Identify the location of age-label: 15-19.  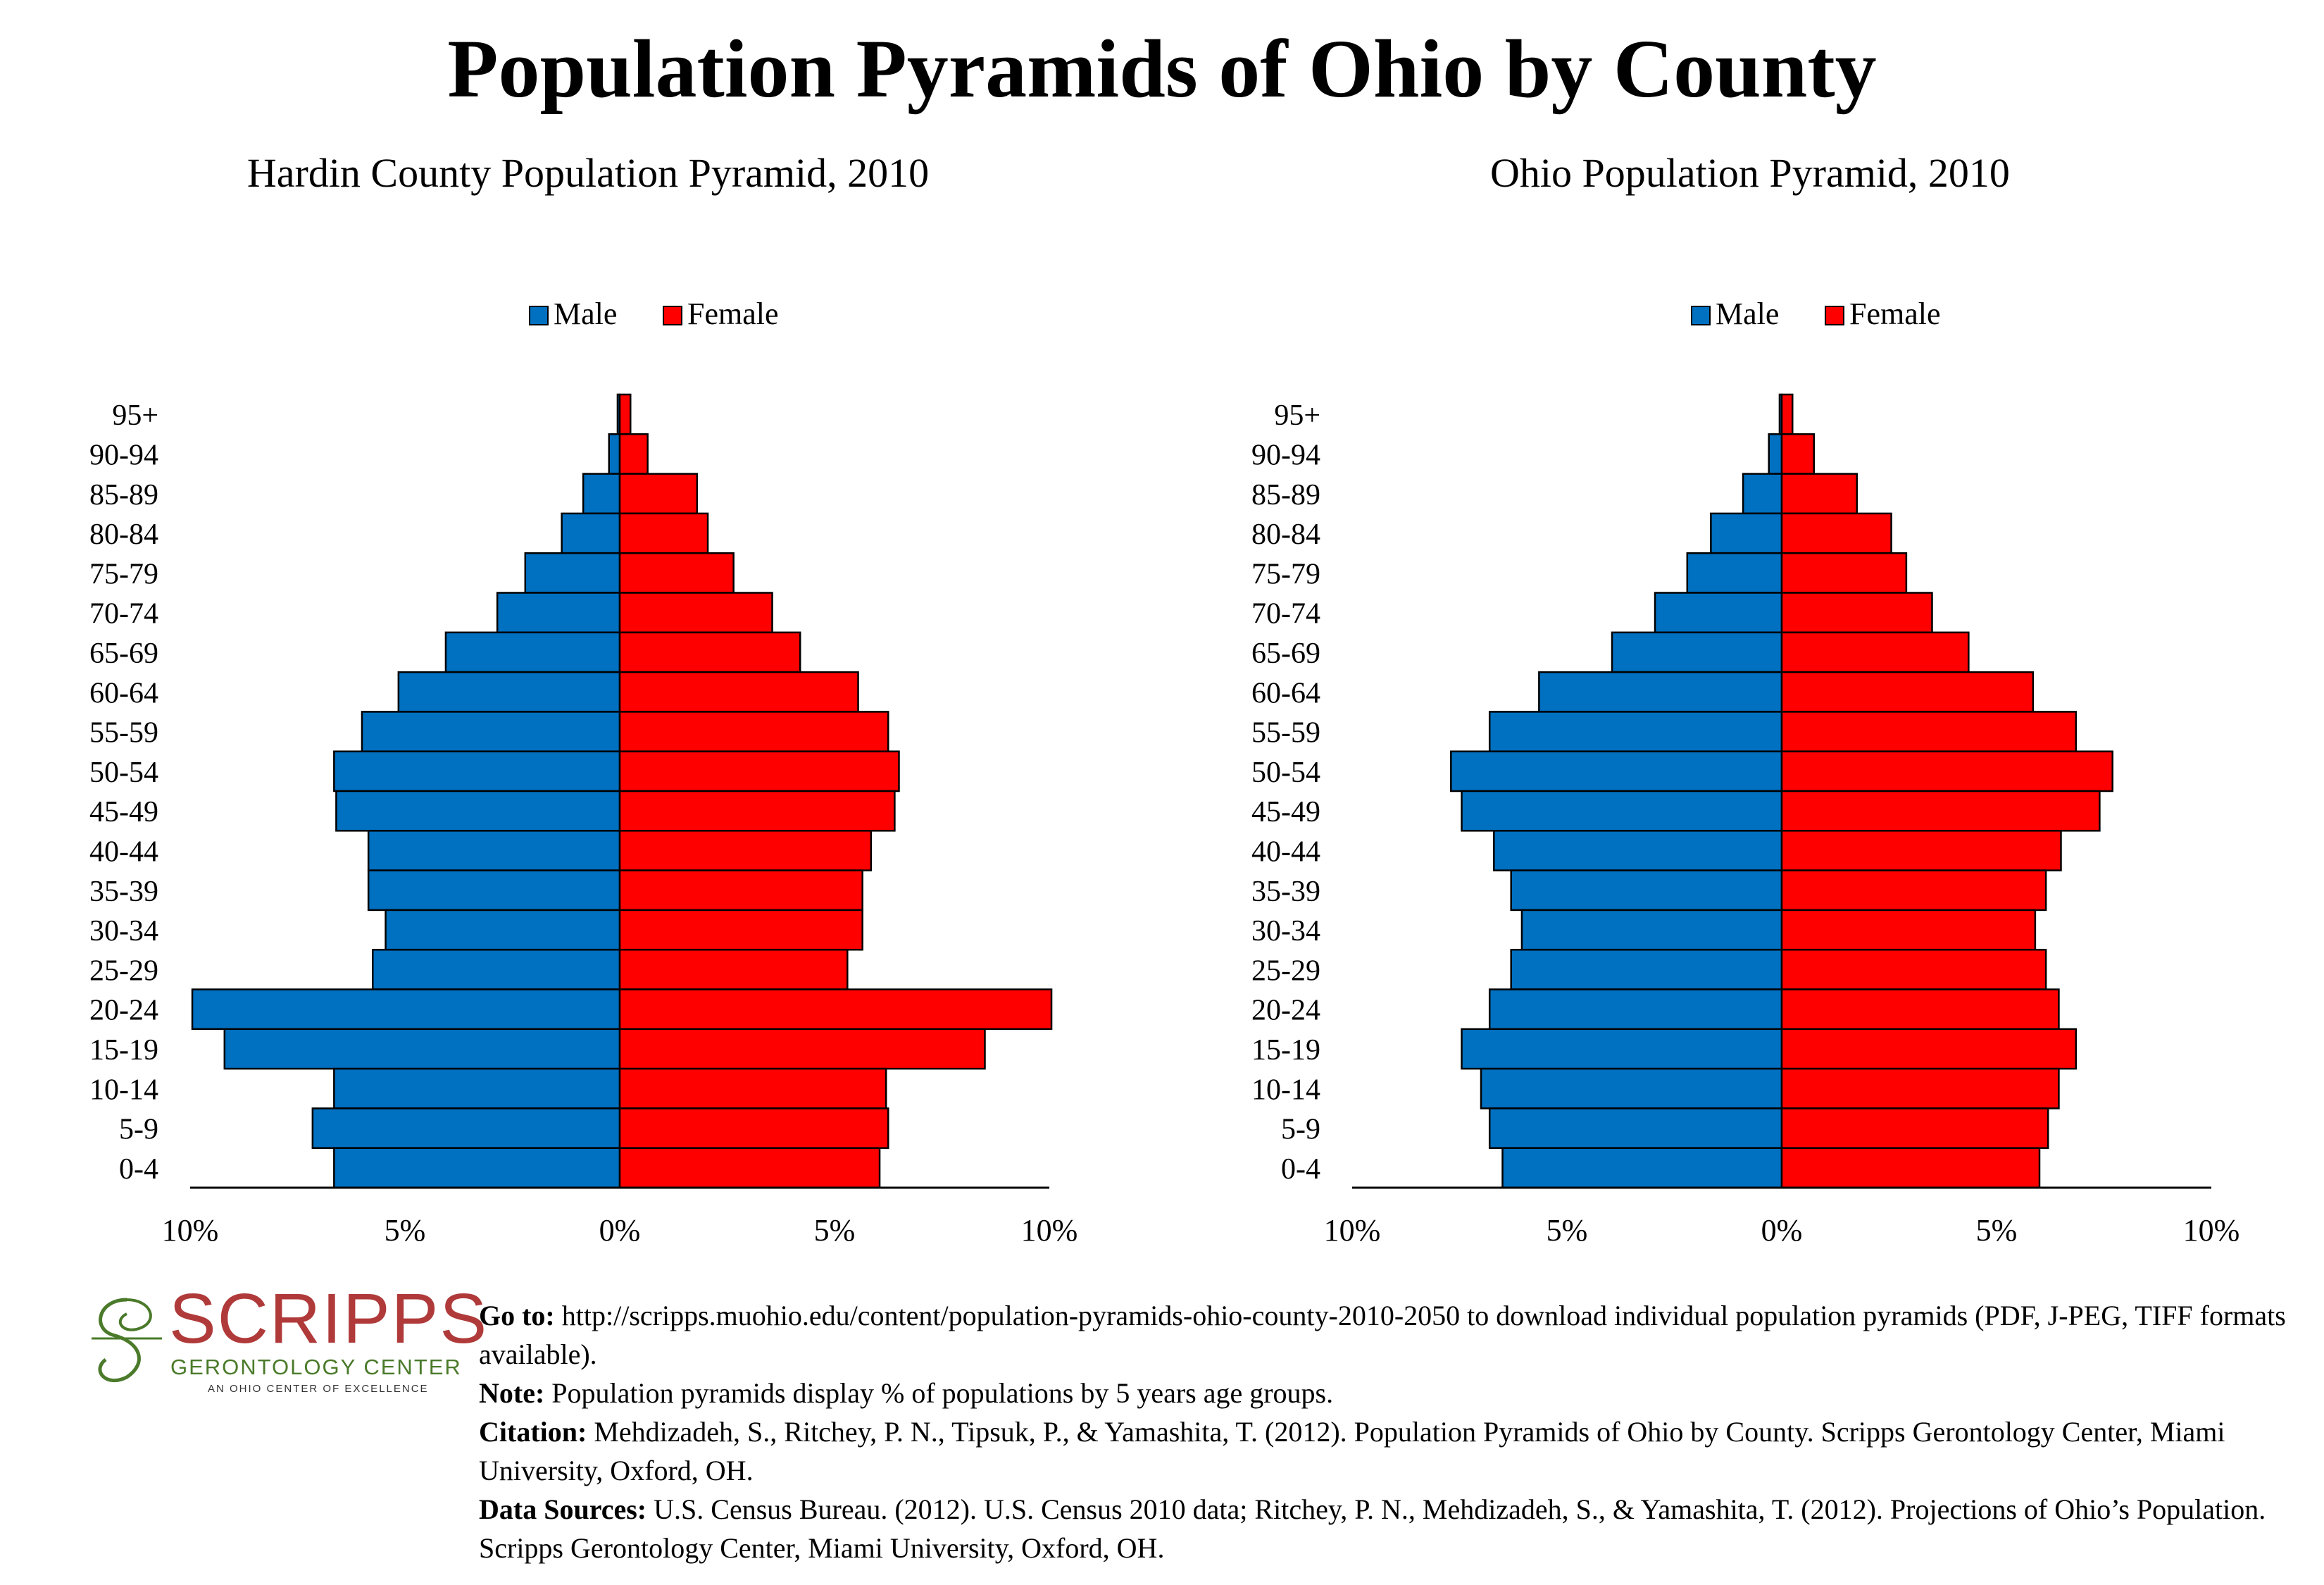
(123, 1050).